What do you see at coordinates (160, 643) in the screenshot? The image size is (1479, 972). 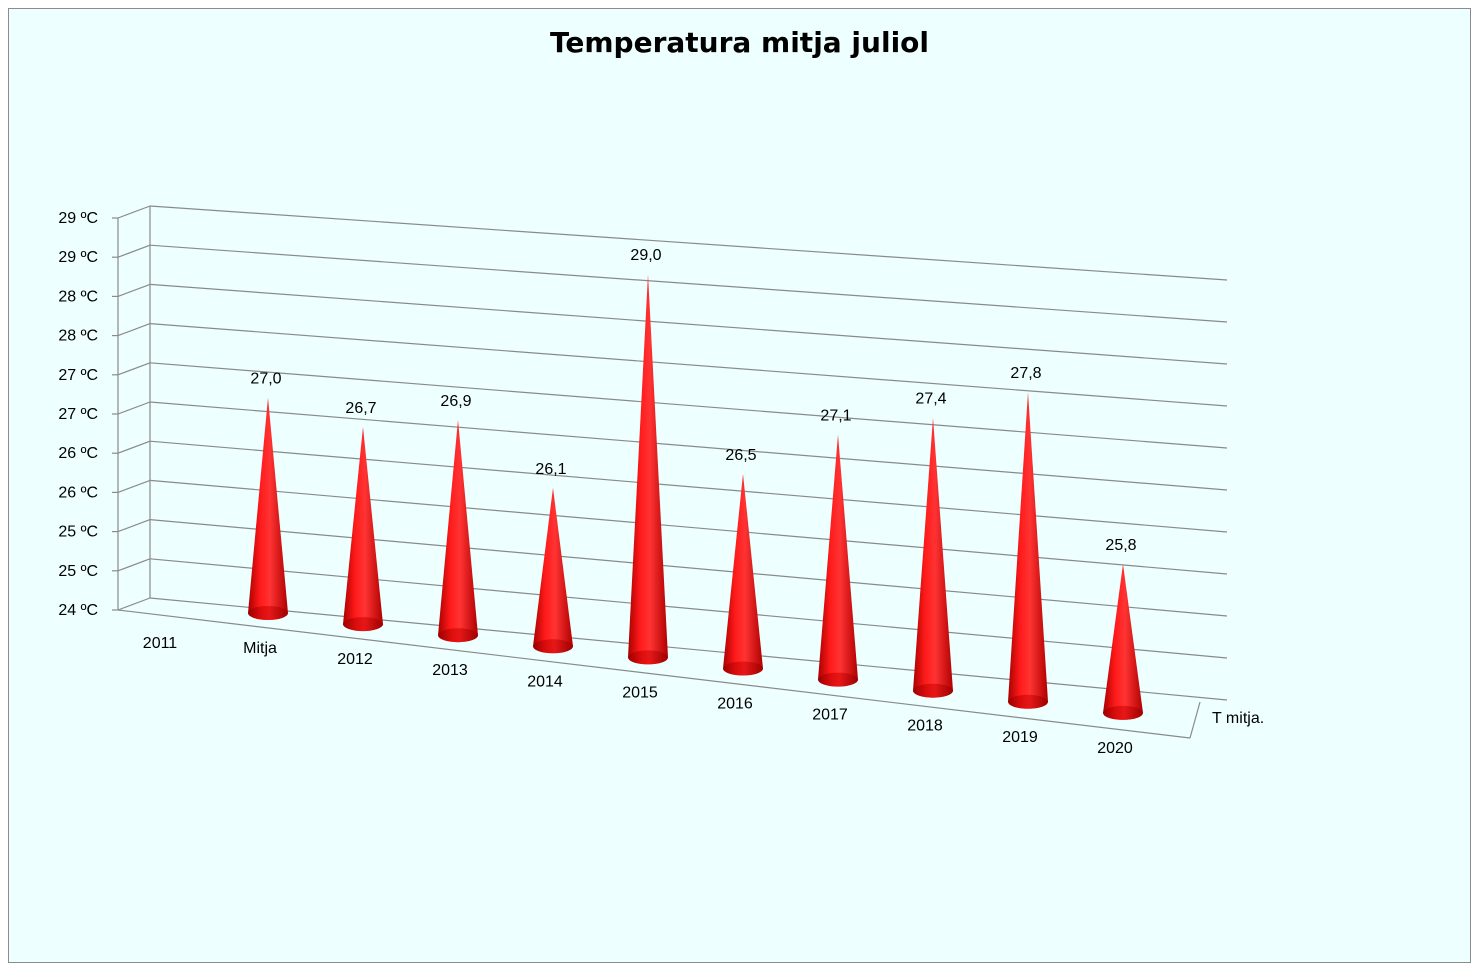 I see `x-category-label: 2011` at bounding box center [160, 643].